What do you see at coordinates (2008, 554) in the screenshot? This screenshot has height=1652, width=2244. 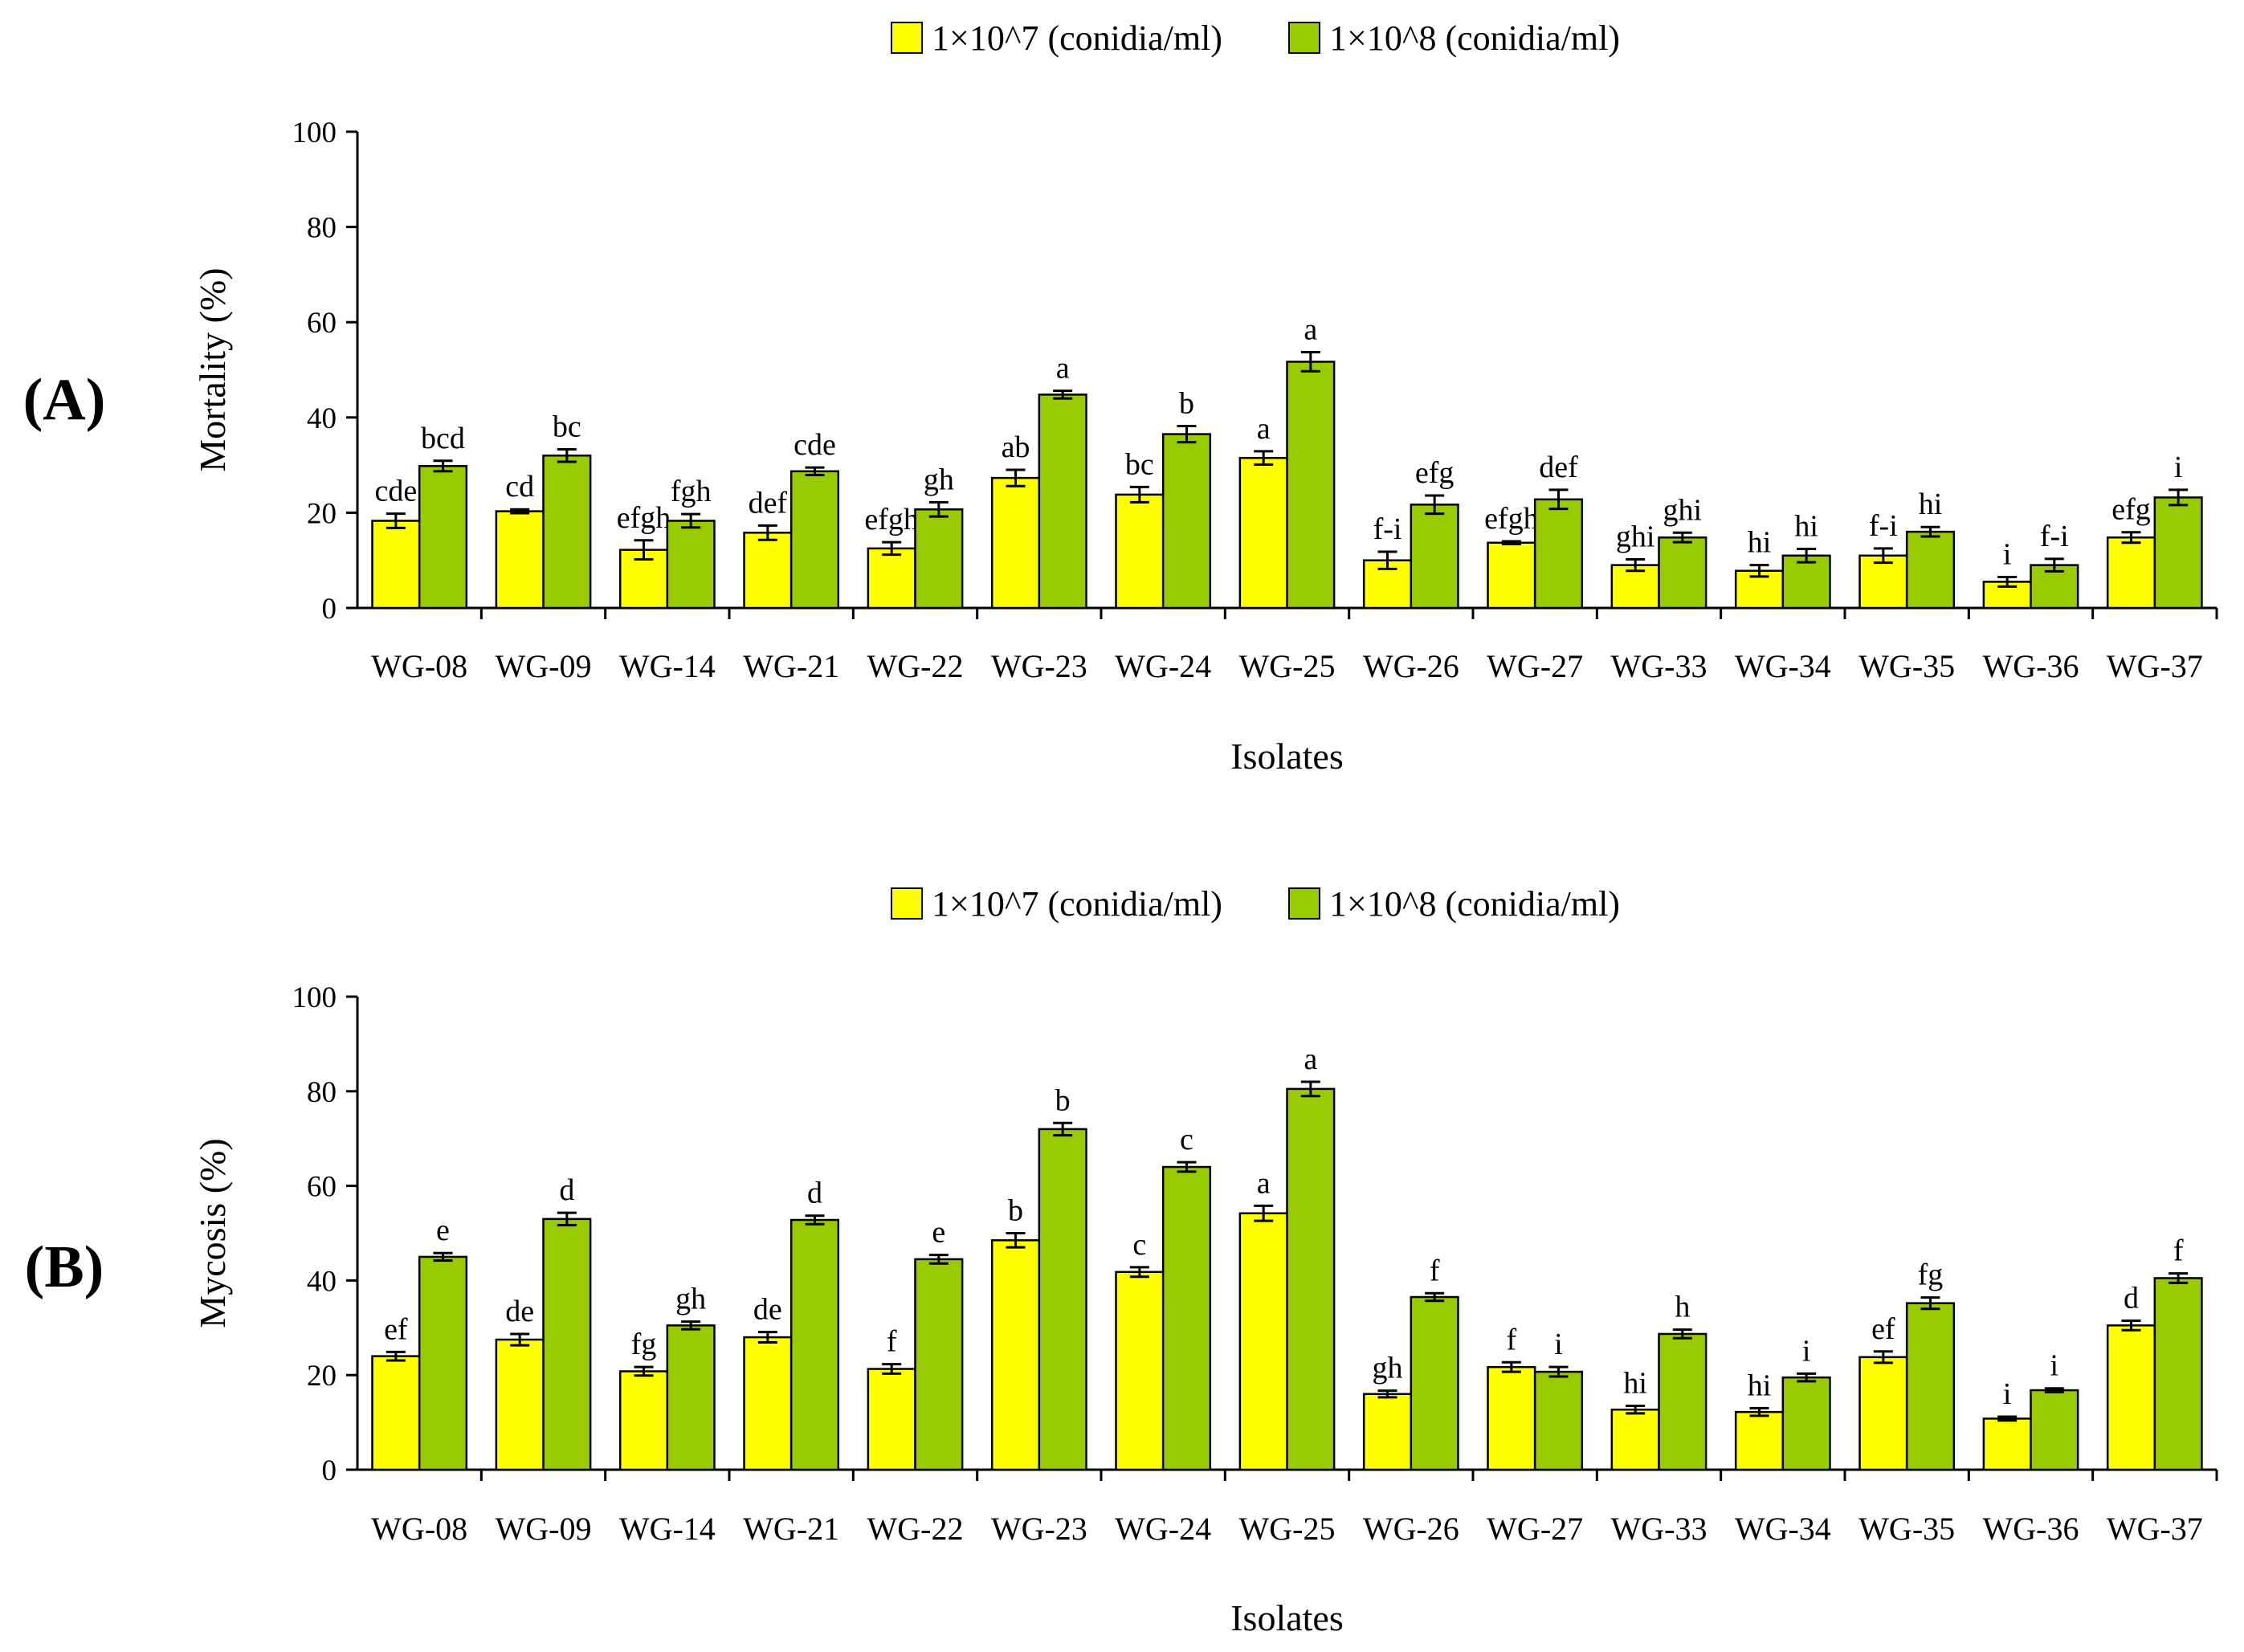 I see `significance-letter-low: i` at bounding box center [2008, 554].